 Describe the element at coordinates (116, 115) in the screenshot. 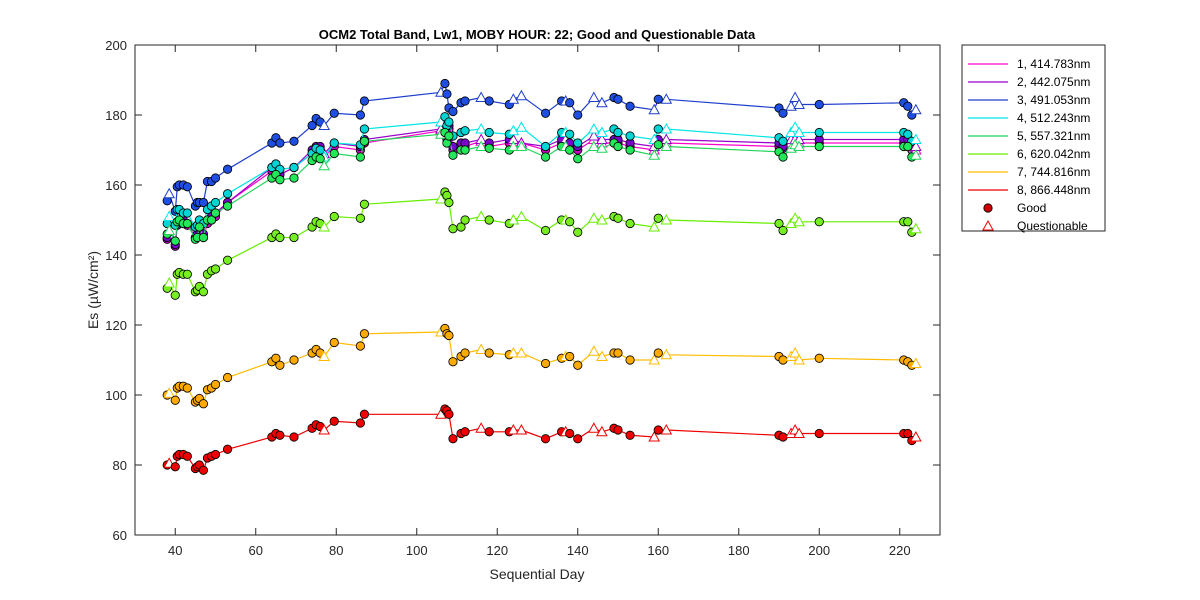

I see `y-tick-label: 180` at that location.